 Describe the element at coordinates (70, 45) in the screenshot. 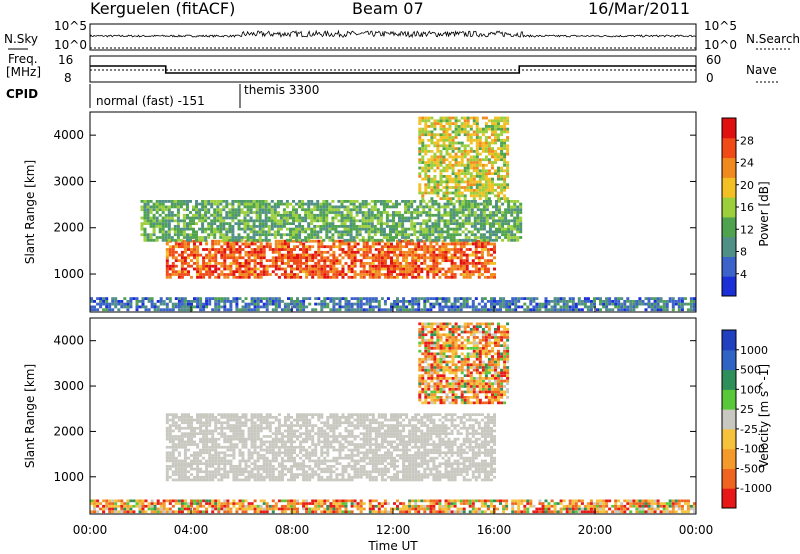

I see `noise-left-tick-bottom: 10^0` at that location.